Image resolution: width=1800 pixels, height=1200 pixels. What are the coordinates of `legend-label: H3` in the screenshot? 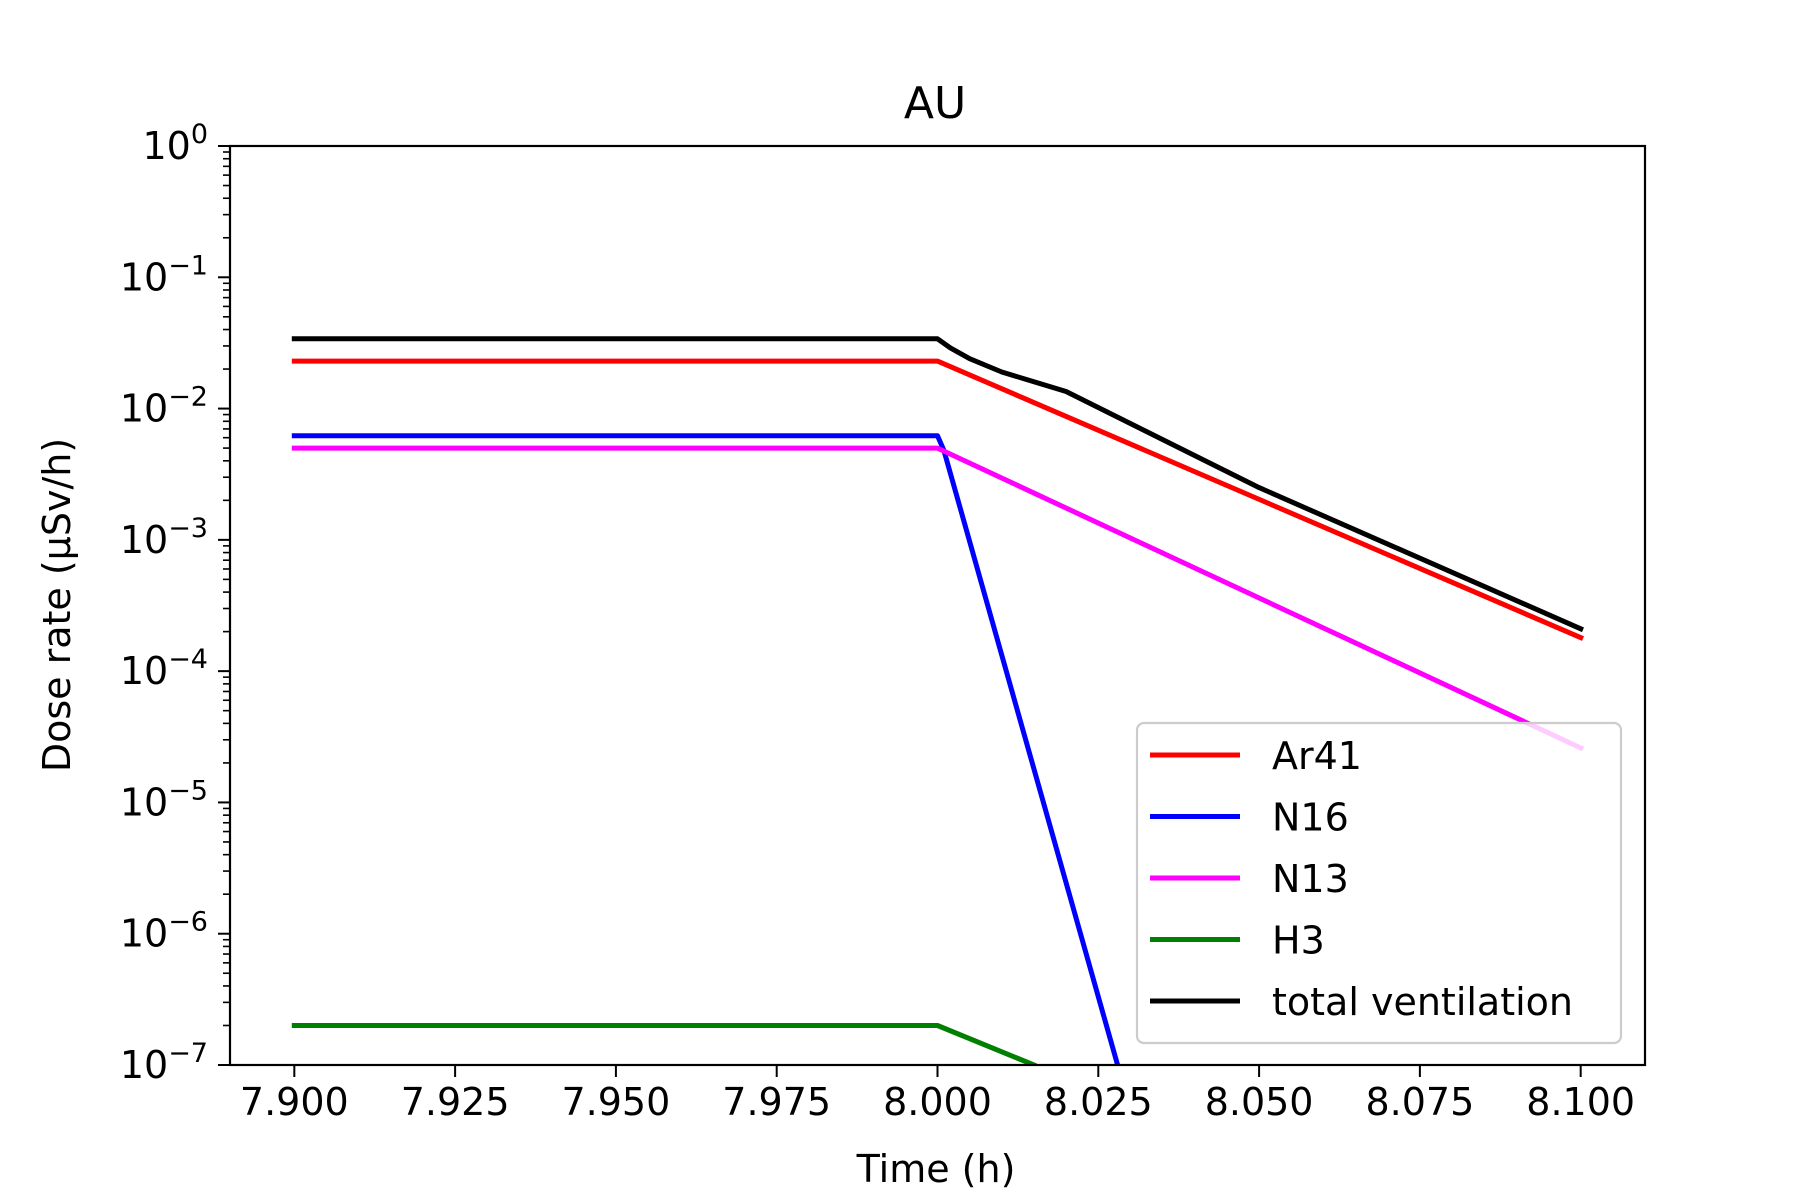 It's located at (1298, 941).